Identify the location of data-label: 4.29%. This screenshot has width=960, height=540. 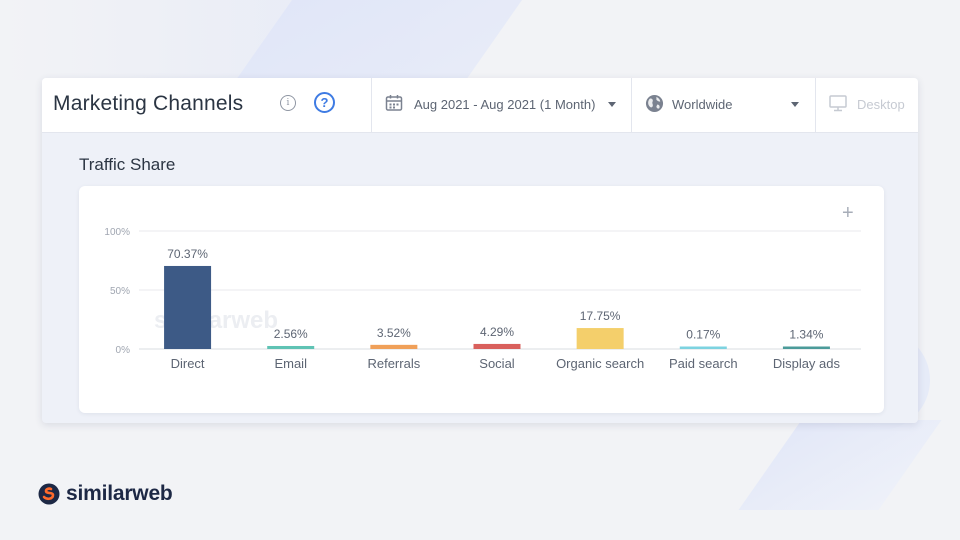
(497, 332).